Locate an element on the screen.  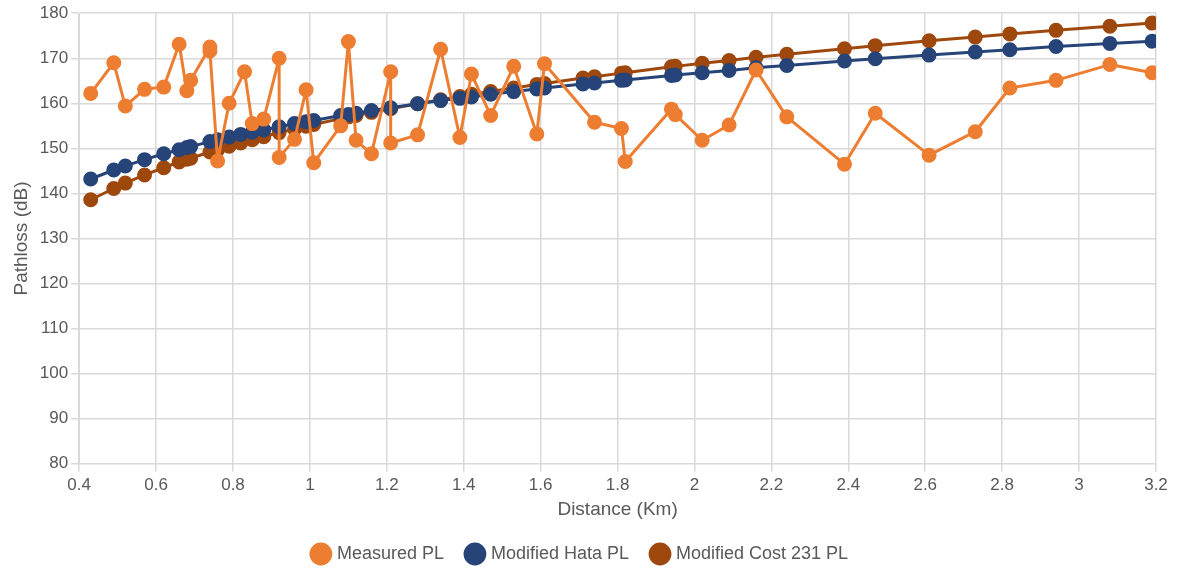
x-tick-label: 2.4 is located at coordinates (848, 484).